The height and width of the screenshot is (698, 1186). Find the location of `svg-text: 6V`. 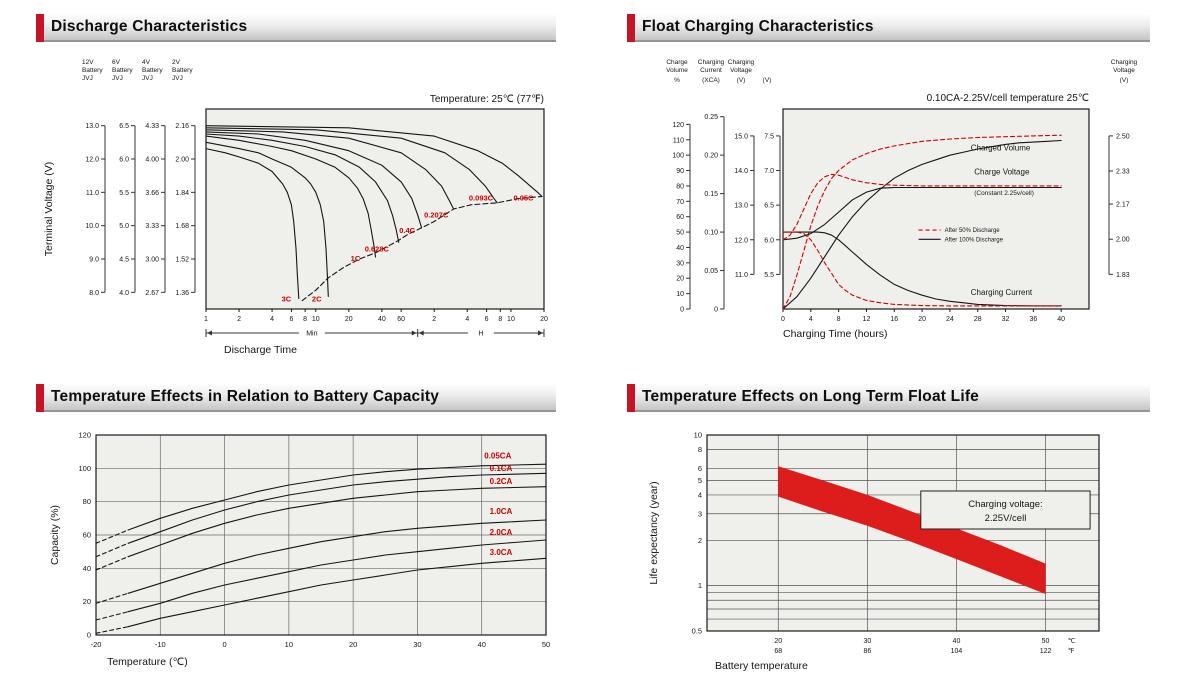

svg-text: 6V is located at coordinates (116, 62).